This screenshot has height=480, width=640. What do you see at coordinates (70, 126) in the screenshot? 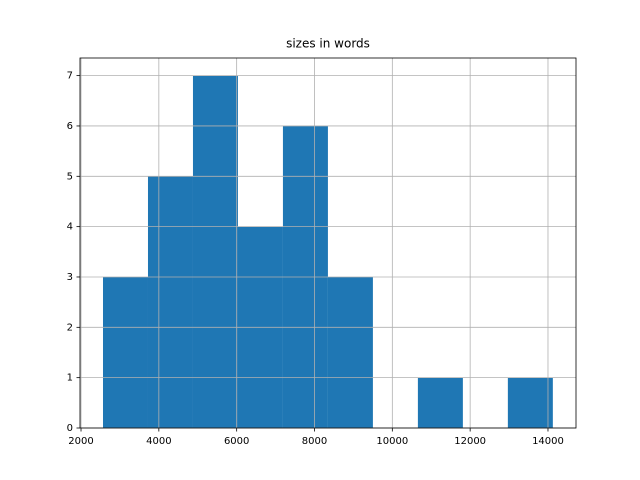
I see `y-tick-label: 6` at bounding box center [70, 126].